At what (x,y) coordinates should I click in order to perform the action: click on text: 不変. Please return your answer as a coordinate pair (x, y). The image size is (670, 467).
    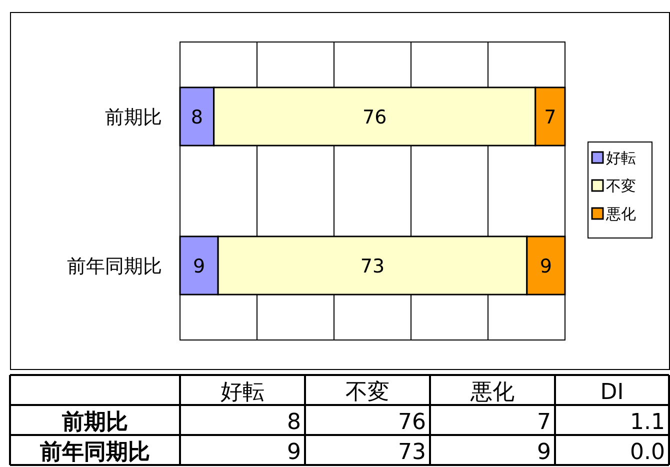
    Looking at the image, I should click on (368, 392).